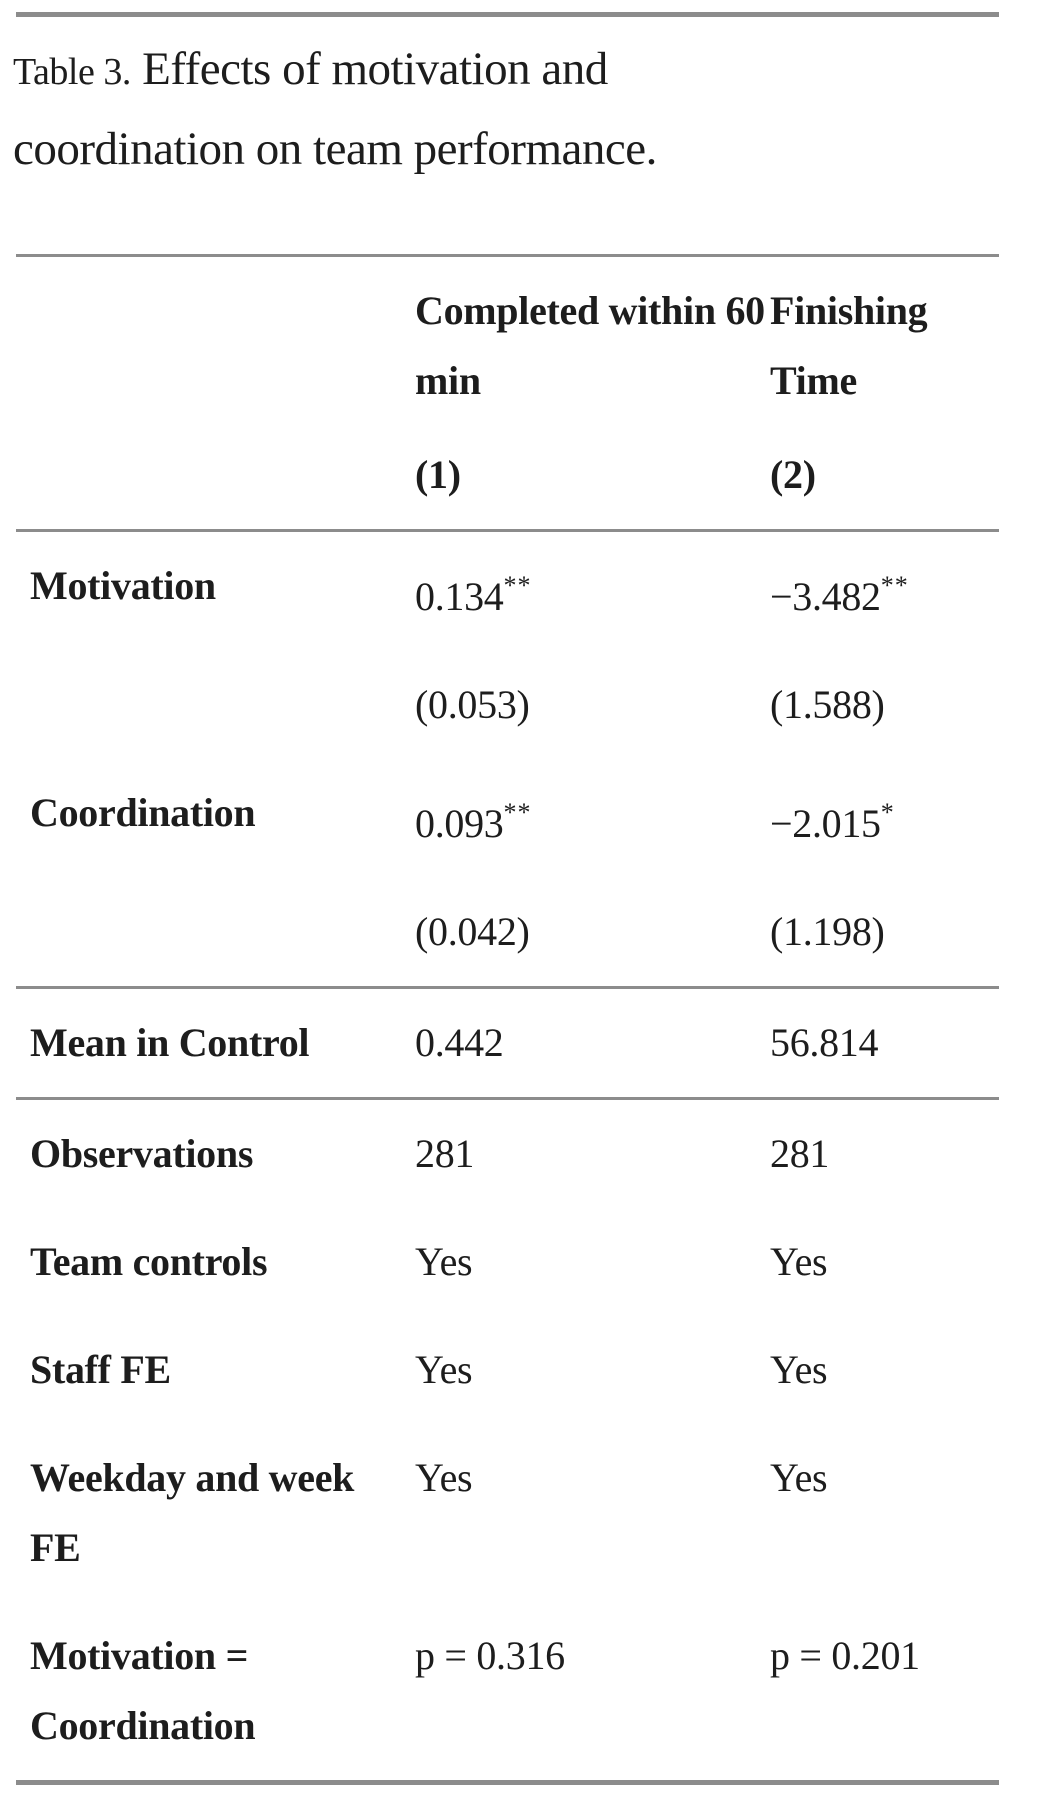 The height and width of the screenshot is (1798, 1046). What do you see at coordinates (827, 931) in the screenshot?
I see `value-text: (1.198)` at bounding box center [827, 931].